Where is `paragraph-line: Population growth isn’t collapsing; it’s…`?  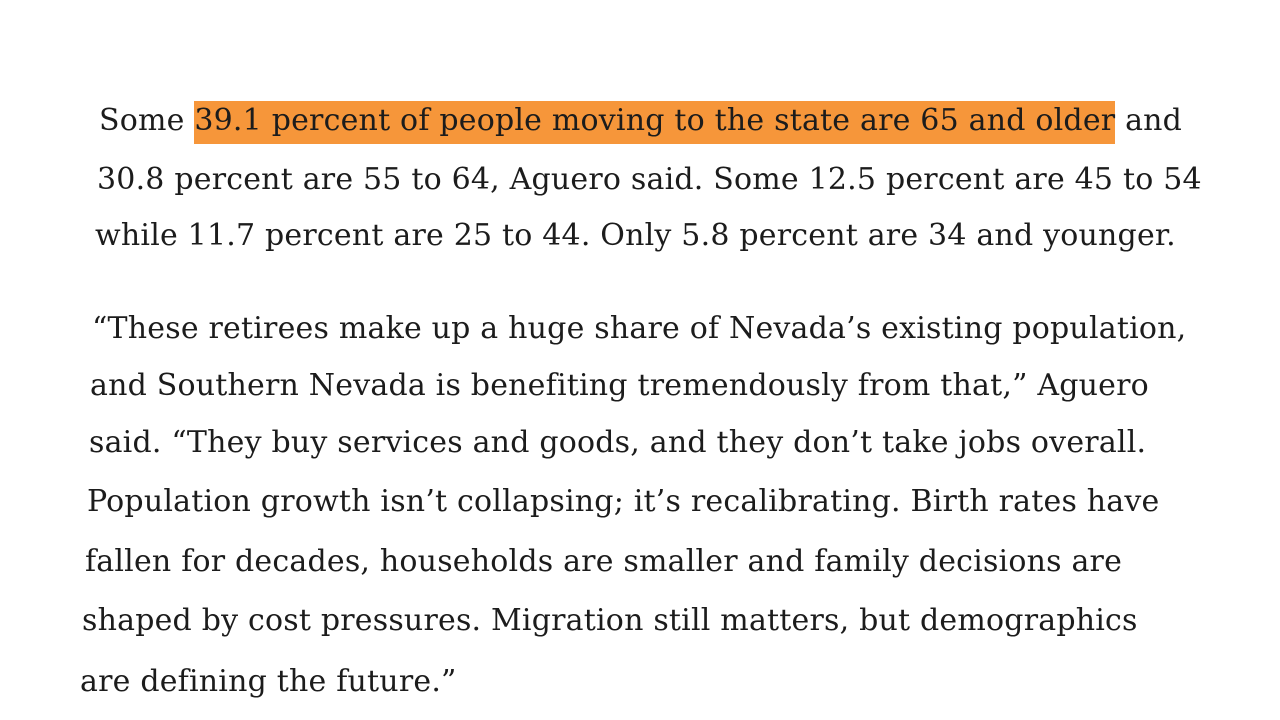
paragraph-line: Population growth isn’t collapsing; it’s… is located at coordinates (623, 501).